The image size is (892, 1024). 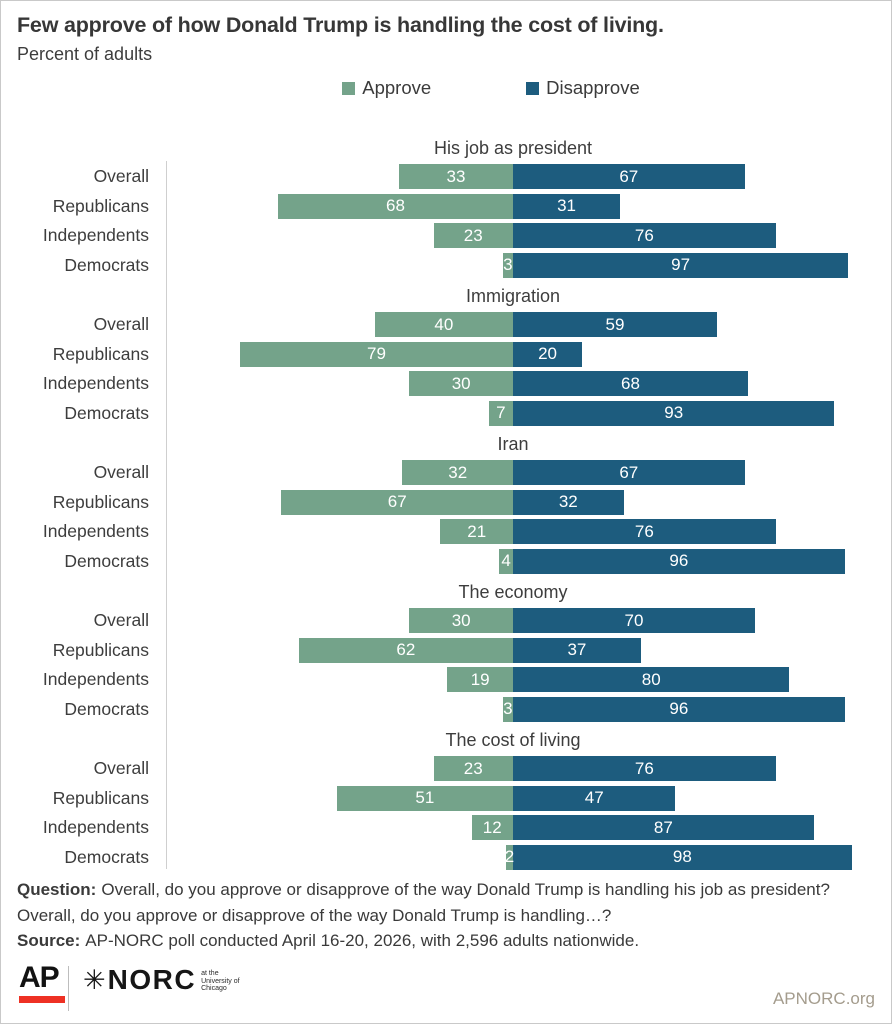 I want to click on group-title: Iran, so click(x=513, y=444).